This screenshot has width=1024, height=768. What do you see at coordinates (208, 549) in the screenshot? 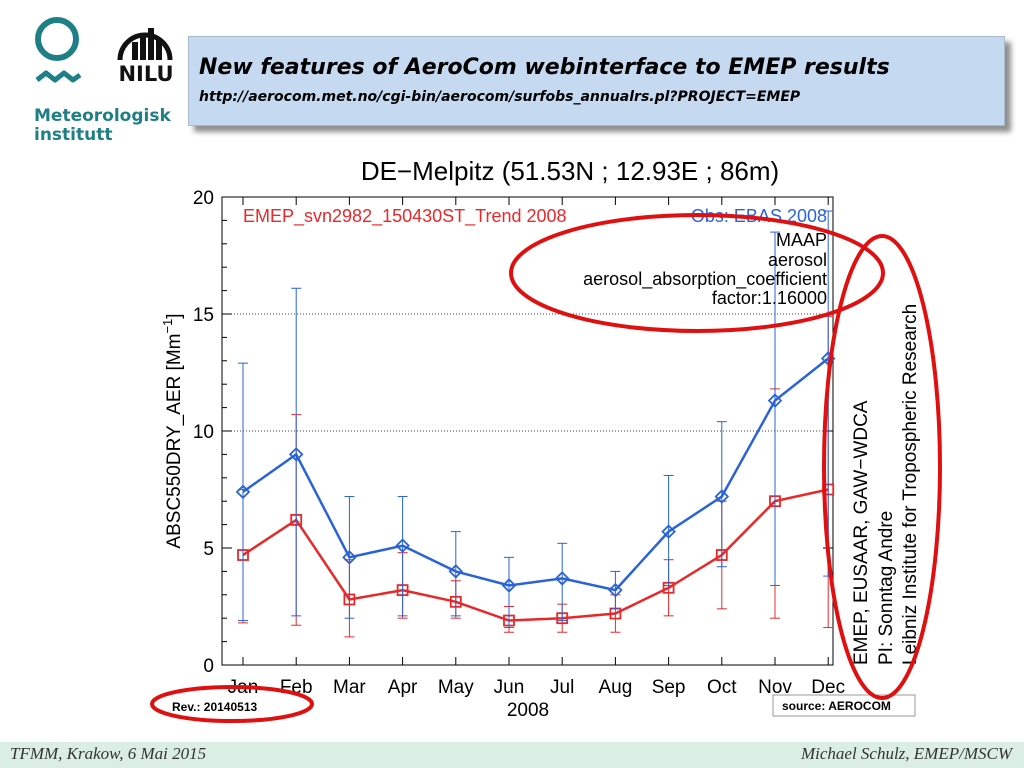
I see `y-tick-label: 5` at bounding box center [208, 549].